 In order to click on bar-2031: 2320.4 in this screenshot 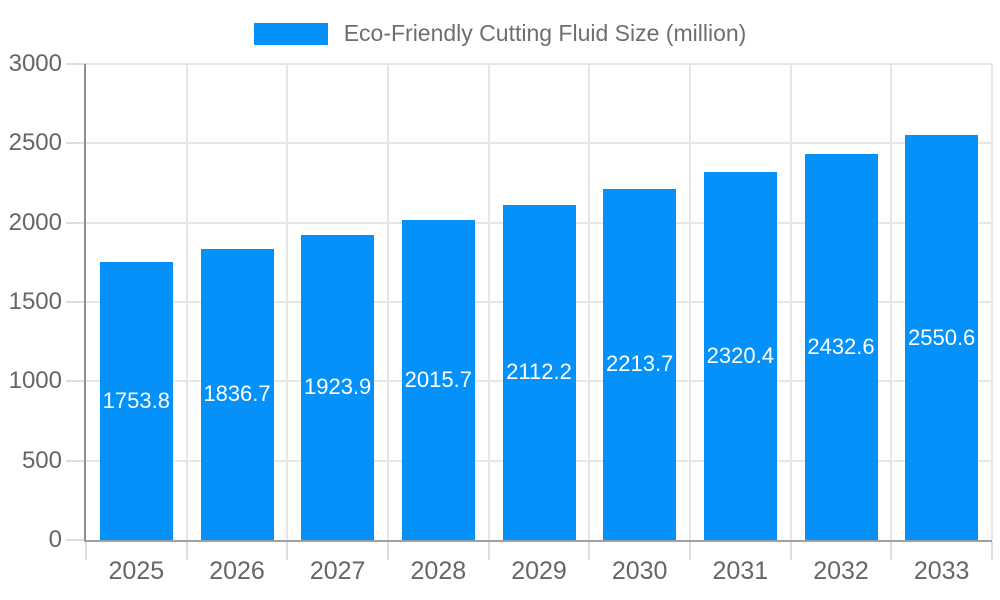, I will do `click(740, 355)`.